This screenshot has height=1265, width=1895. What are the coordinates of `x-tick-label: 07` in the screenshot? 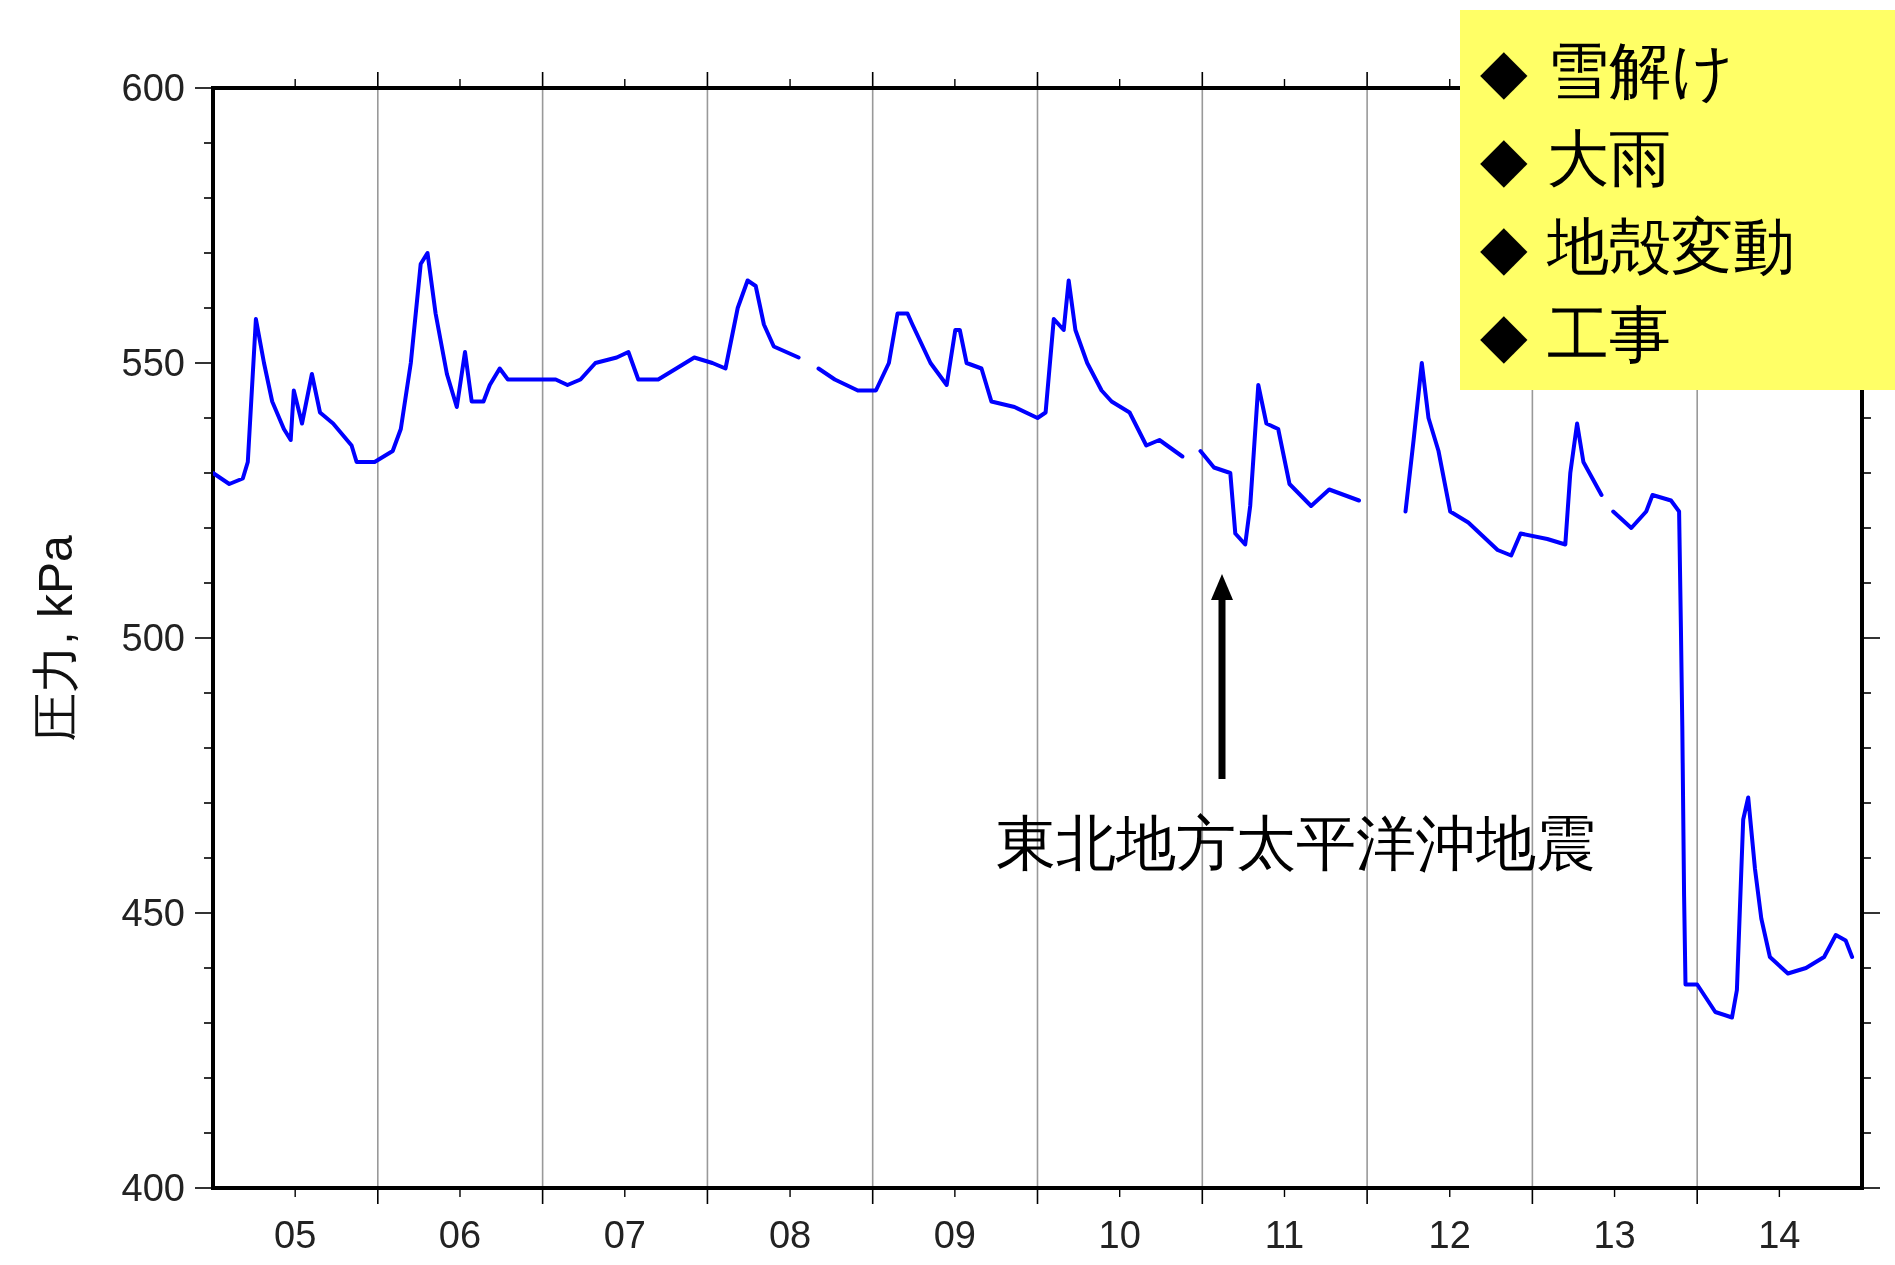 It's located at (624, 1235).